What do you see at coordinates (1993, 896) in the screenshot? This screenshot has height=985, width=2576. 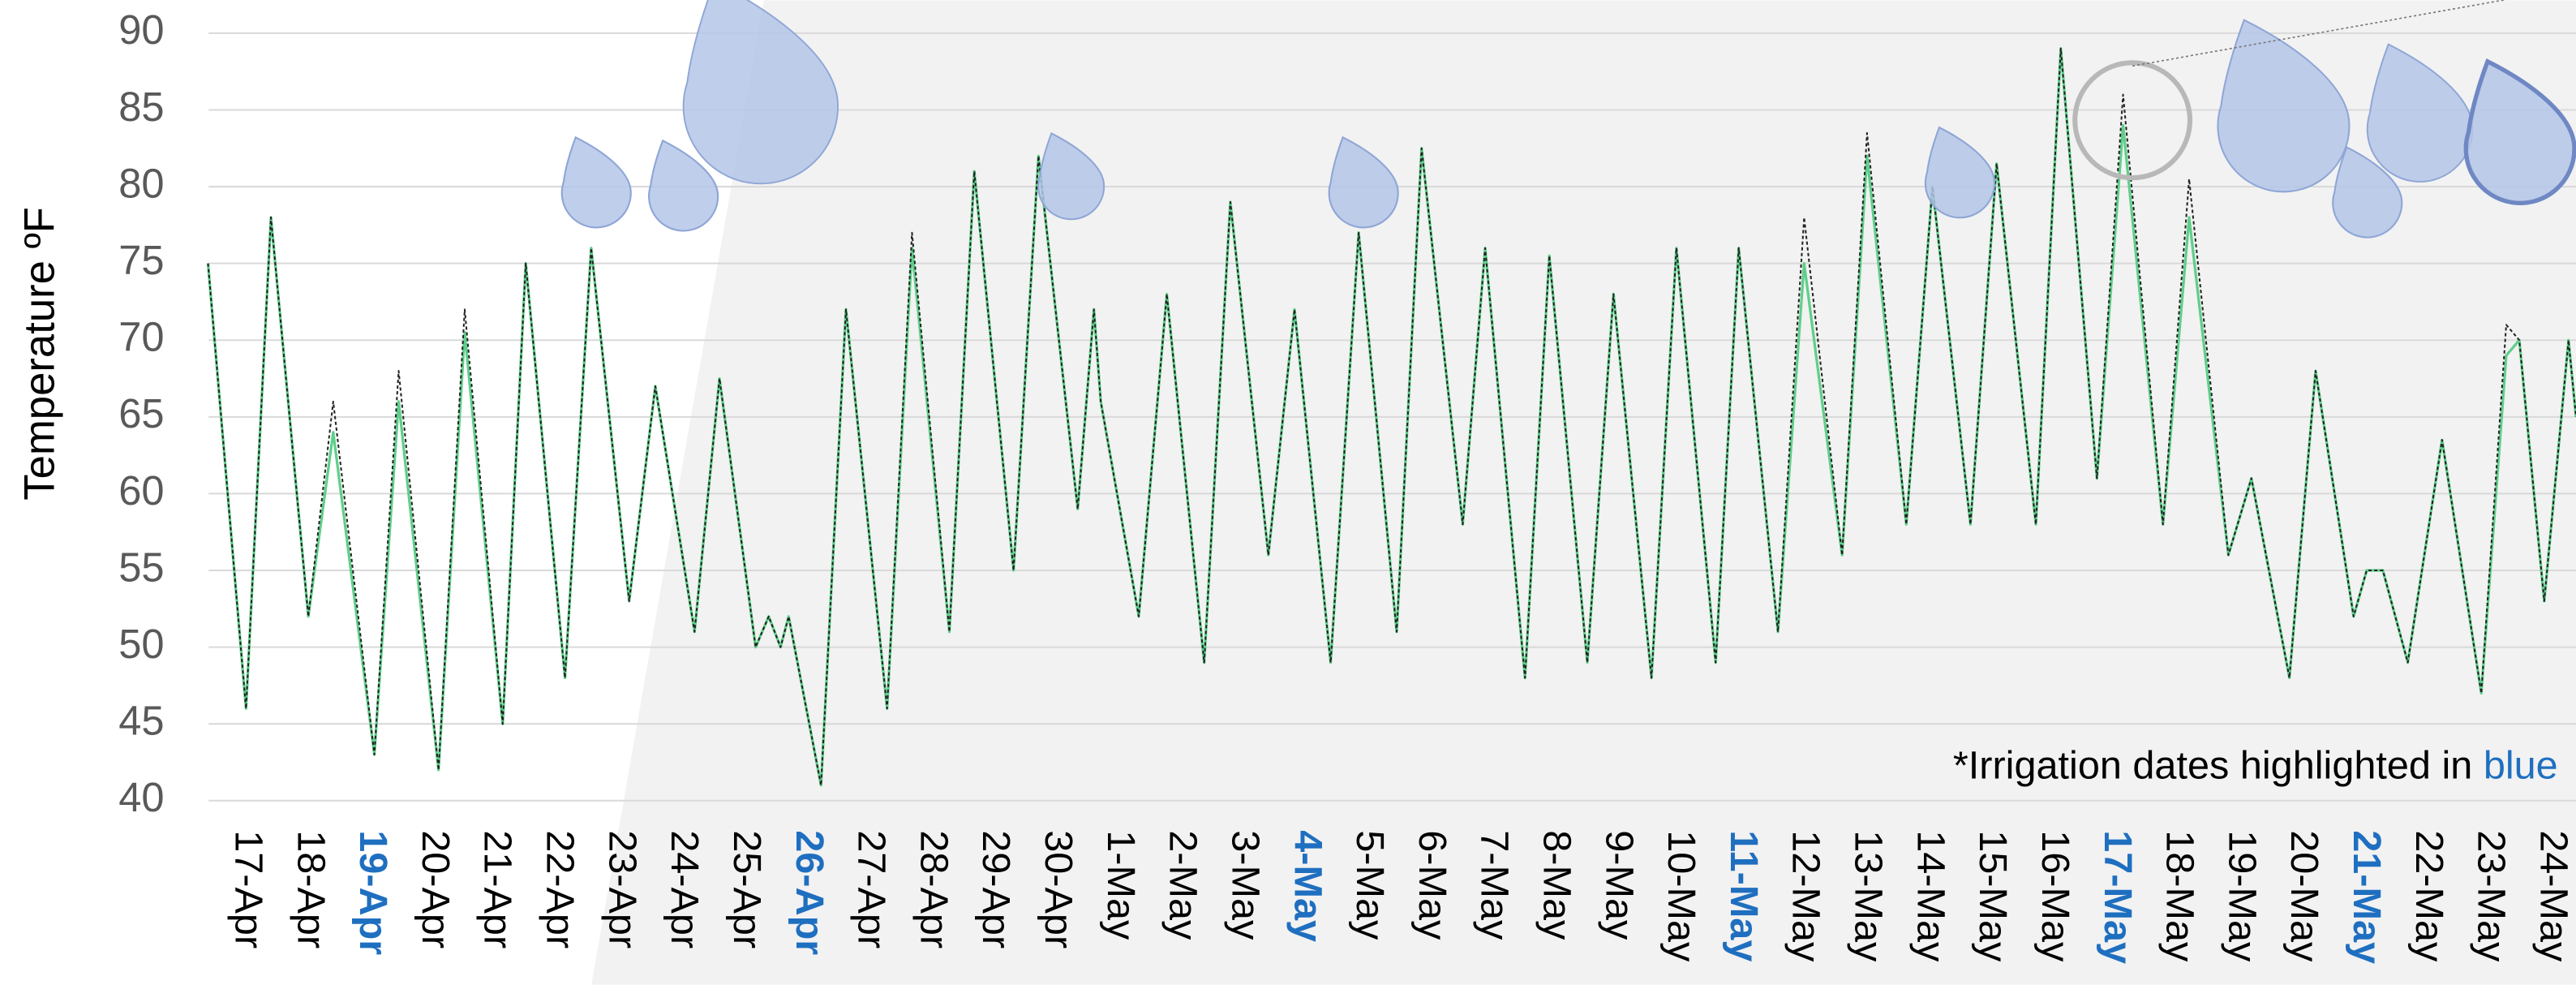 I see `x-tick-label: 15-May` at bounding box center [1993, 896].